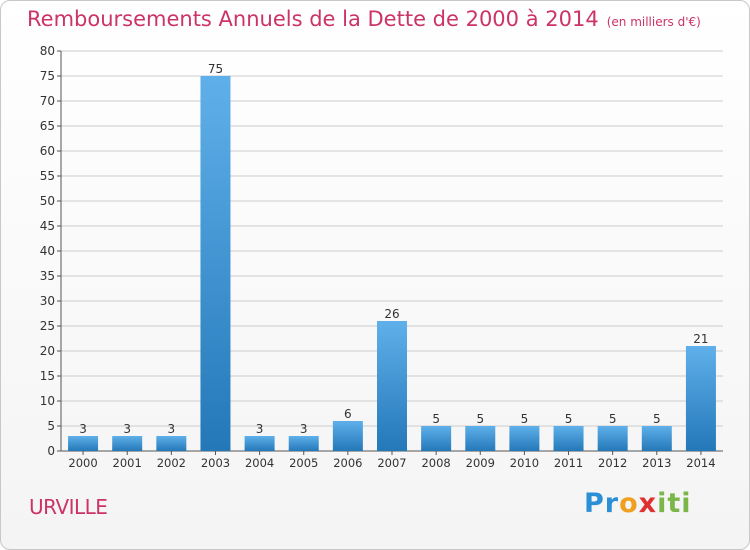 This screenshot has height=550, width=750. I want to click on x-tick-label: 2004, so click(259, 463).